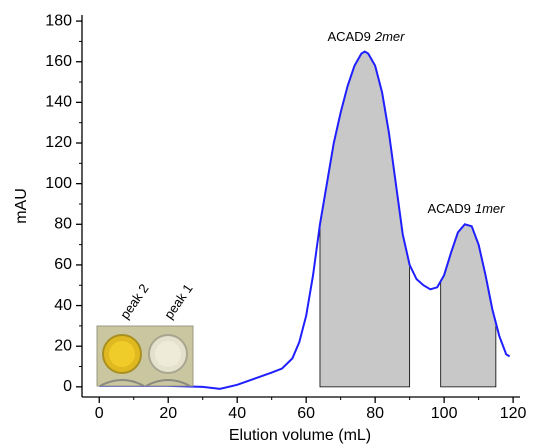 Image resolution: width=533 pixels, height=446 pixels. What do you see at coordinates (513, 413) in the screenshot?
I see `x-tick-label: 120` at bounding box center [513, 413].